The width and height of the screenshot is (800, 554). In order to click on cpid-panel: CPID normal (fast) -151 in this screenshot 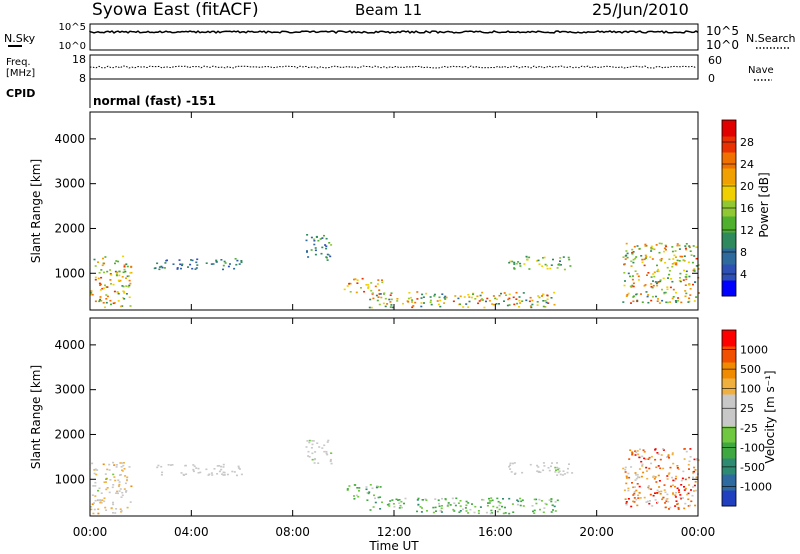, I will do `click(111, 93)`.